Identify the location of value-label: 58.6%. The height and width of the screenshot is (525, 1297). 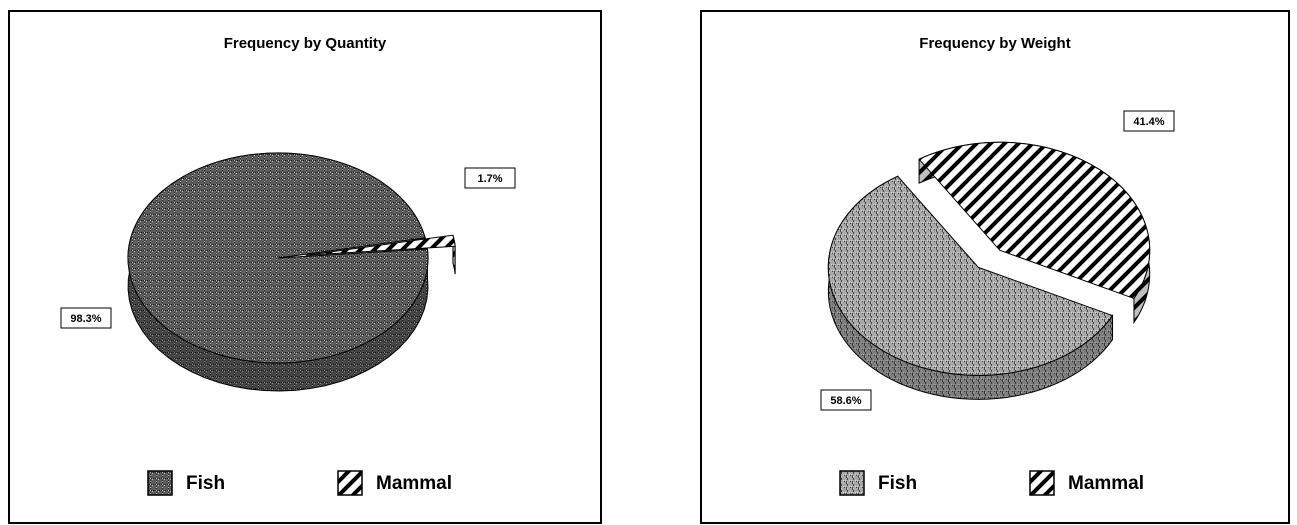
(845, 401).